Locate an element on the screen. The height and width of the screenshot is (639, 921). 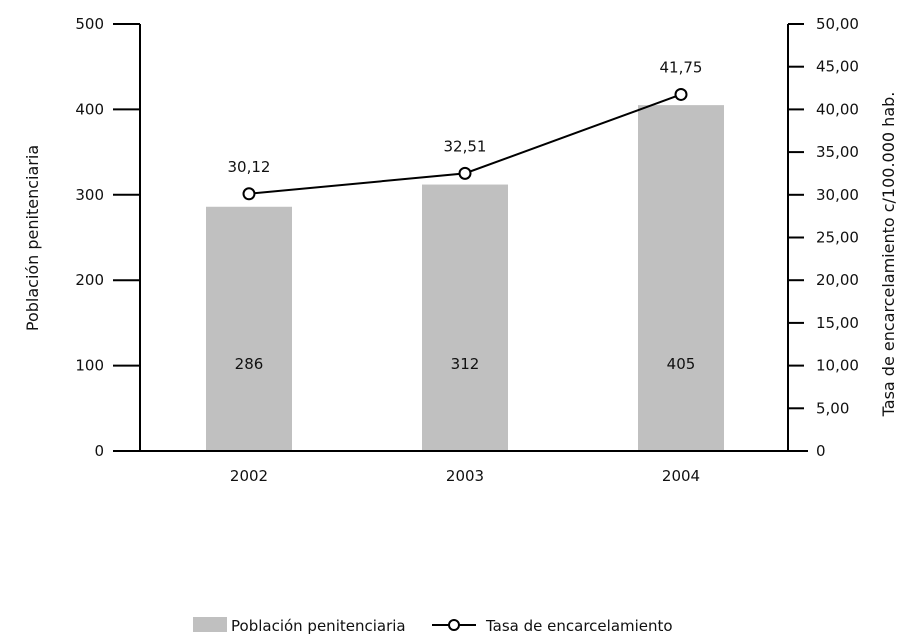
left-axis-title: Población penitenciaria is located at coordinates (32, 238).